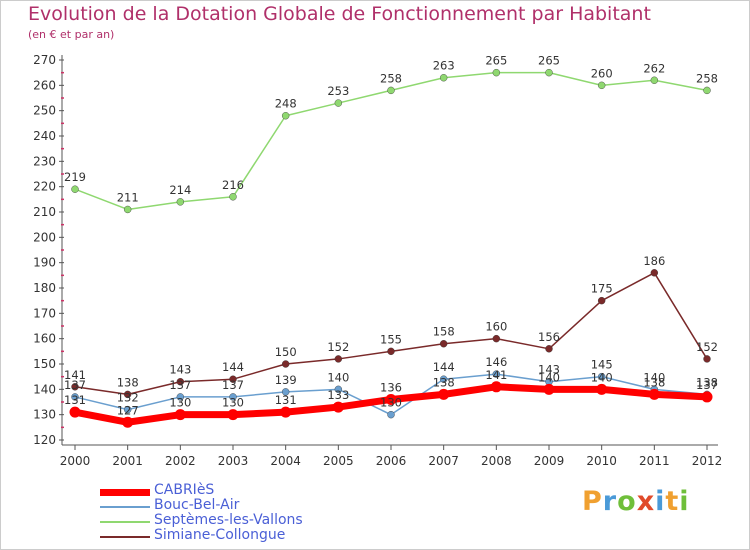  Describe the element at coordinates (44, 415) in the screenshot. I see `y-tick-label: 130` at that location.